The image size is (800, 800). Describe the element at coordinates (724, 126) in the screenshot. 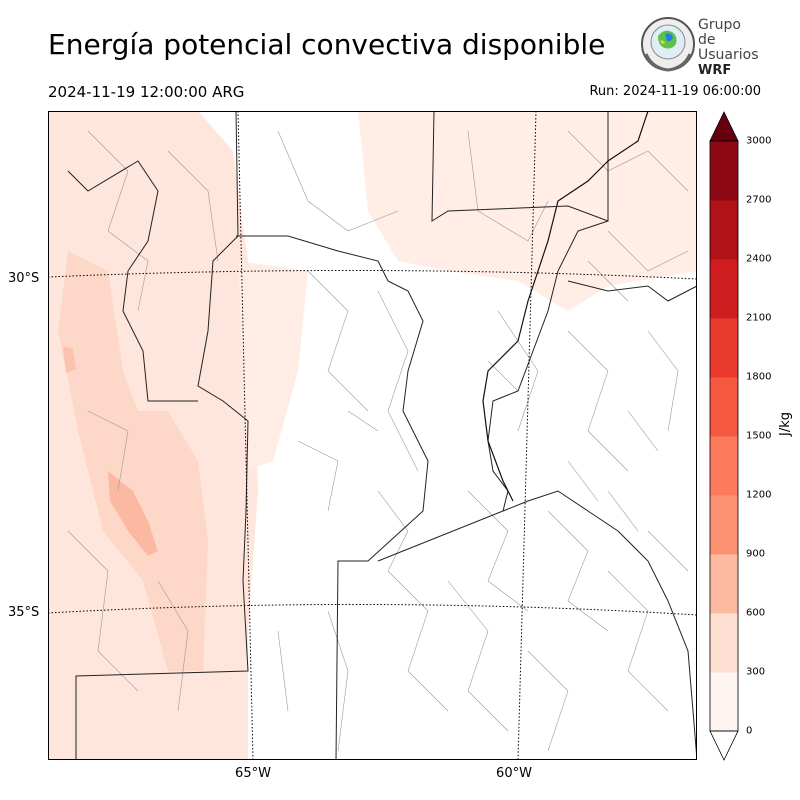

I see `colorbar-extend-max` at that location.